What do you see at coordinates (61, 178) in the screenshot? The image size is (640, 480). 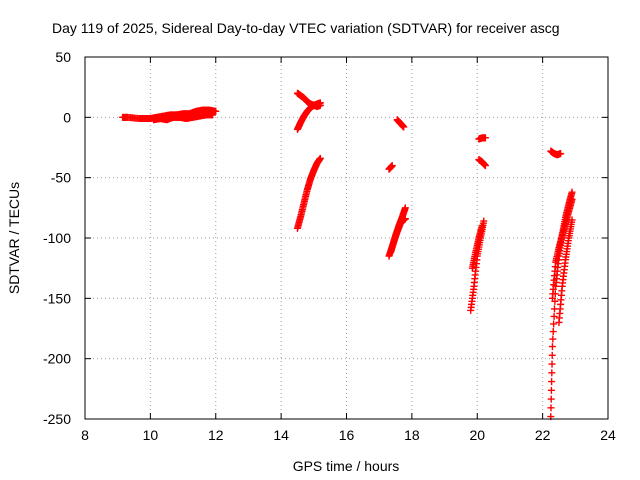 I see `y-tick-label: -50` at bounding box center [61, 178].